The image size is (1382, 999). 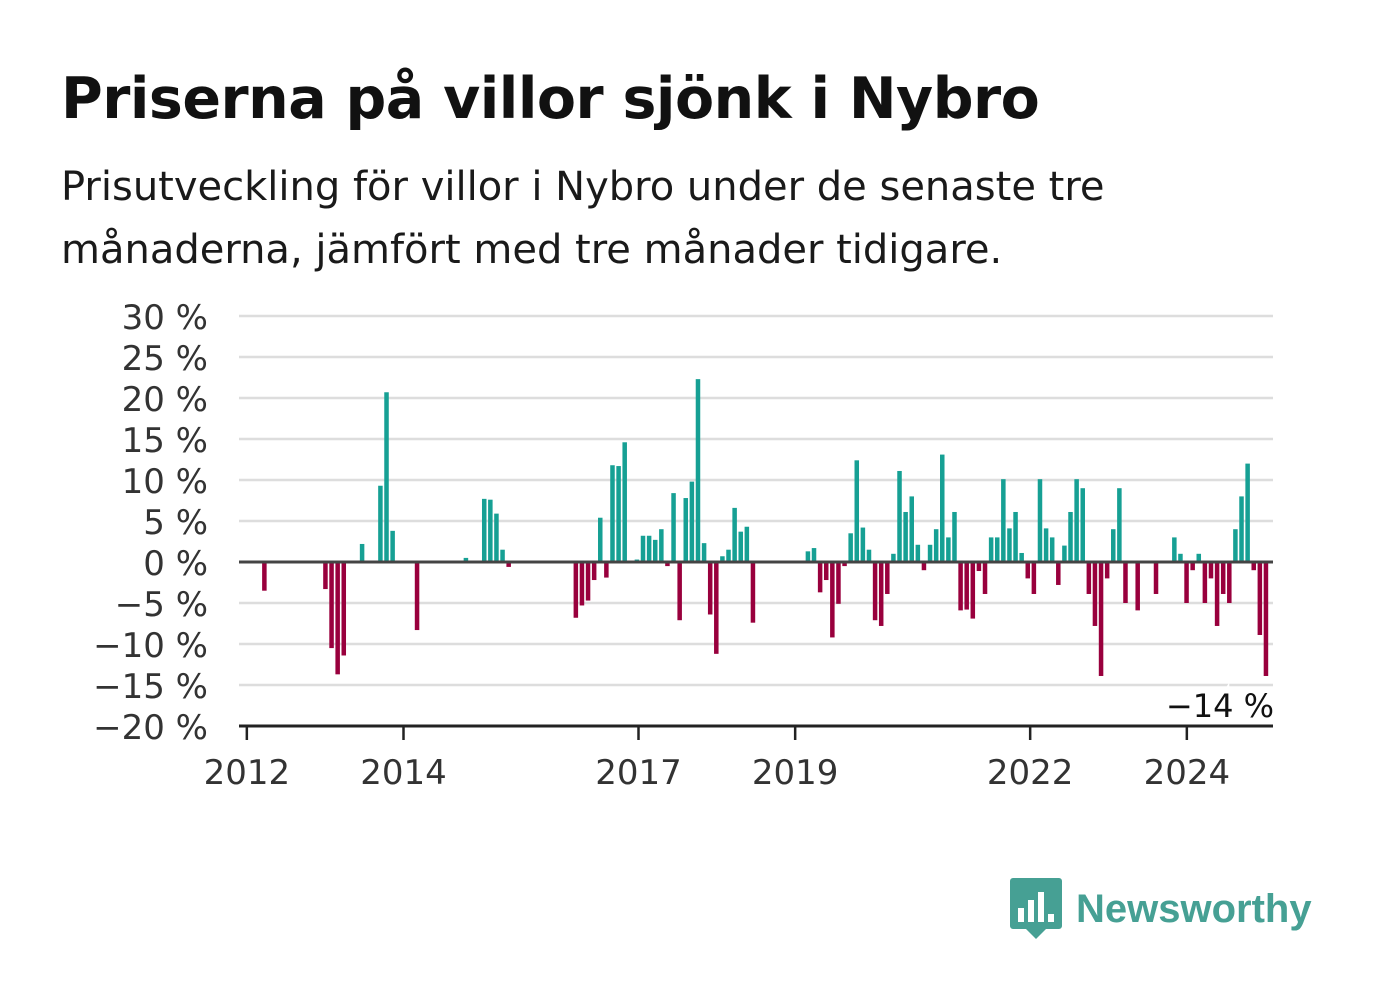 I want to click on y-tick-label: 25 %, so click(x=165, y=359).